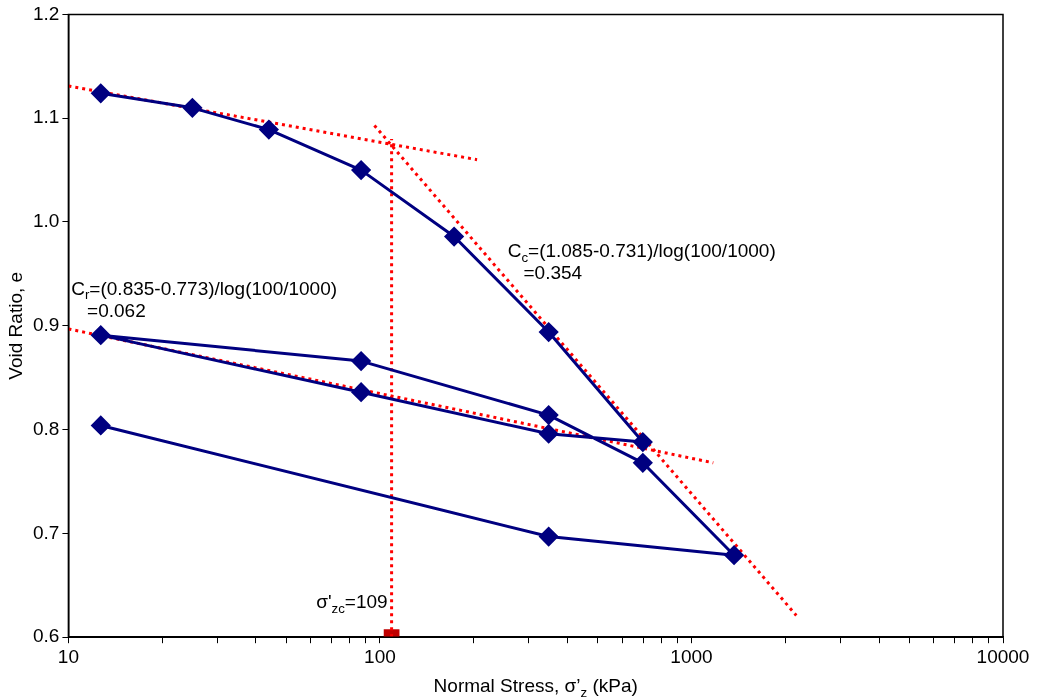  I want to click on x-tick-label: 1000, so click(691, 656).